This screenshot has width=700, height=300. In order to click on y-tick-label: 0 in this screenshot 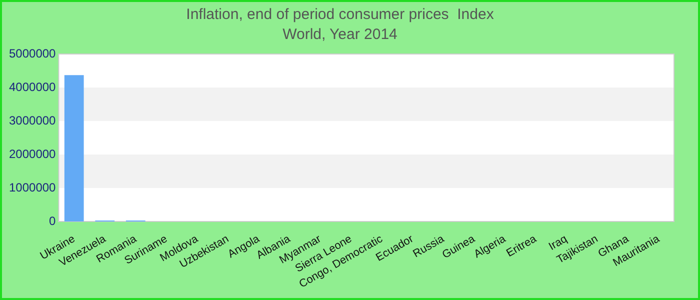, I will do `click(52, 221)`.